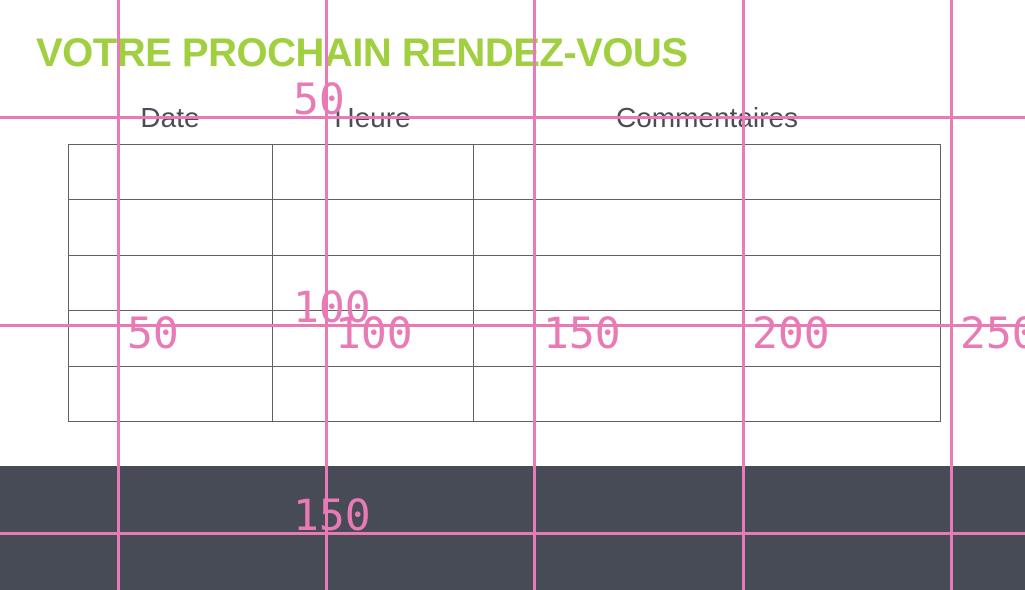 This screenshot has width=1025, height=590. Describe the element at coordinates (504, 118) in the screenshot. I see `table-header-row: Date Heure Commentaires` at that location.